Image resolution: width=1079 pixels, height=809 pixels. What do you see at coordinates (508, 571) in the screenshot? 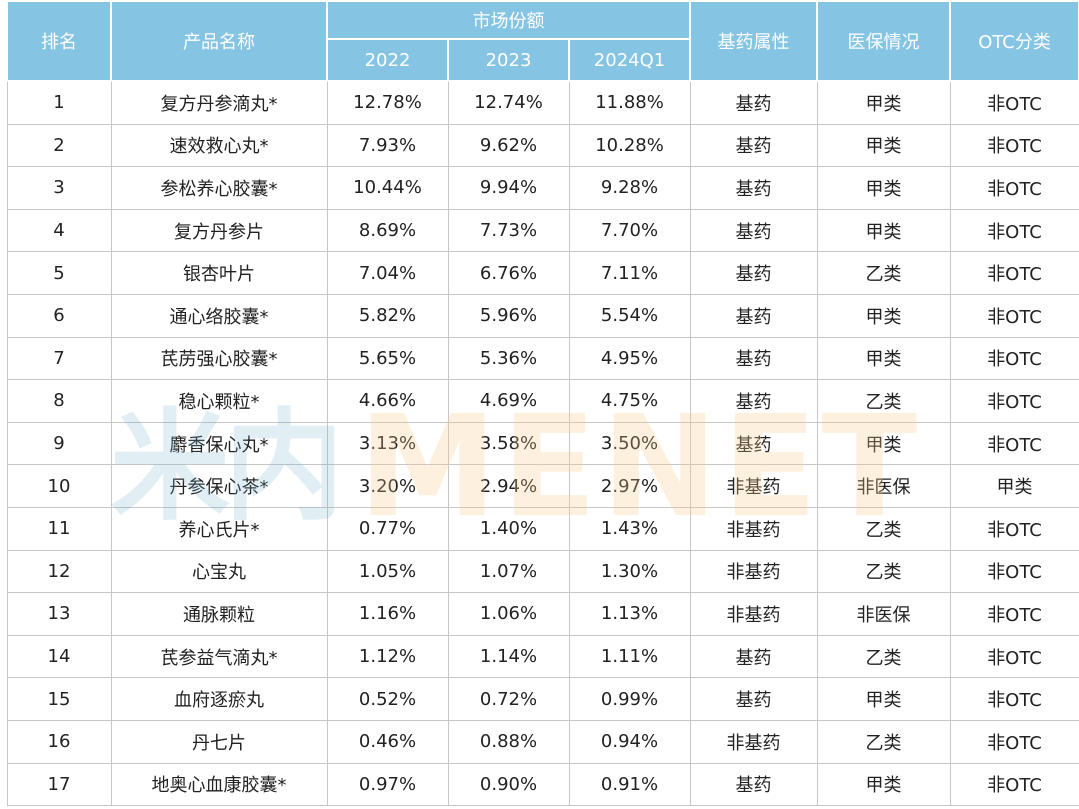
I see `cell-share-2023: 1.07%` at bounding box center [508, 571].